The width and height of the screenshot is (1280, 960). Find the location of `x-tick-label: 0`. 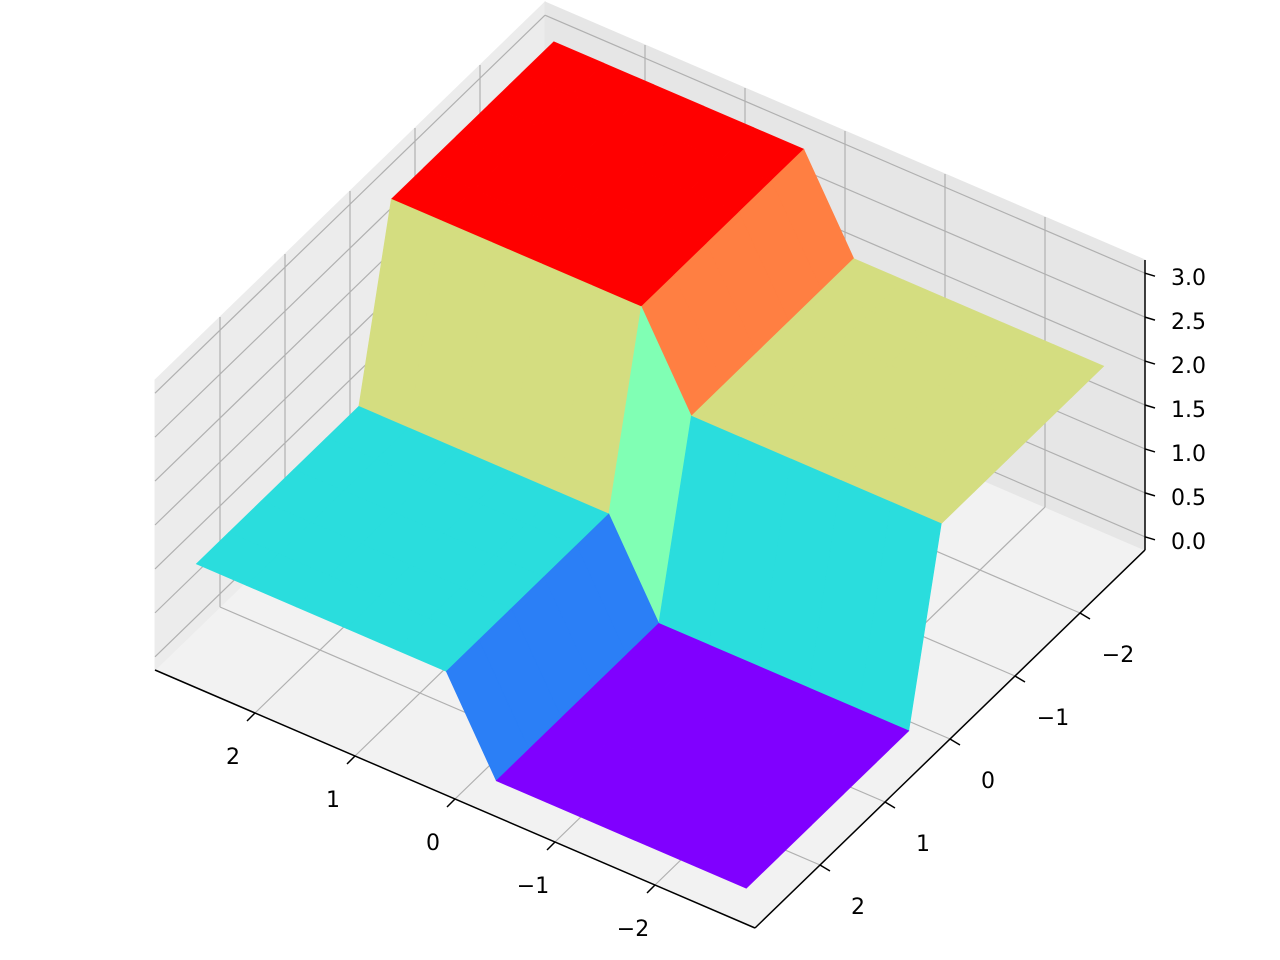

x-tick-label: 0 is located at coordinates (433, 843).